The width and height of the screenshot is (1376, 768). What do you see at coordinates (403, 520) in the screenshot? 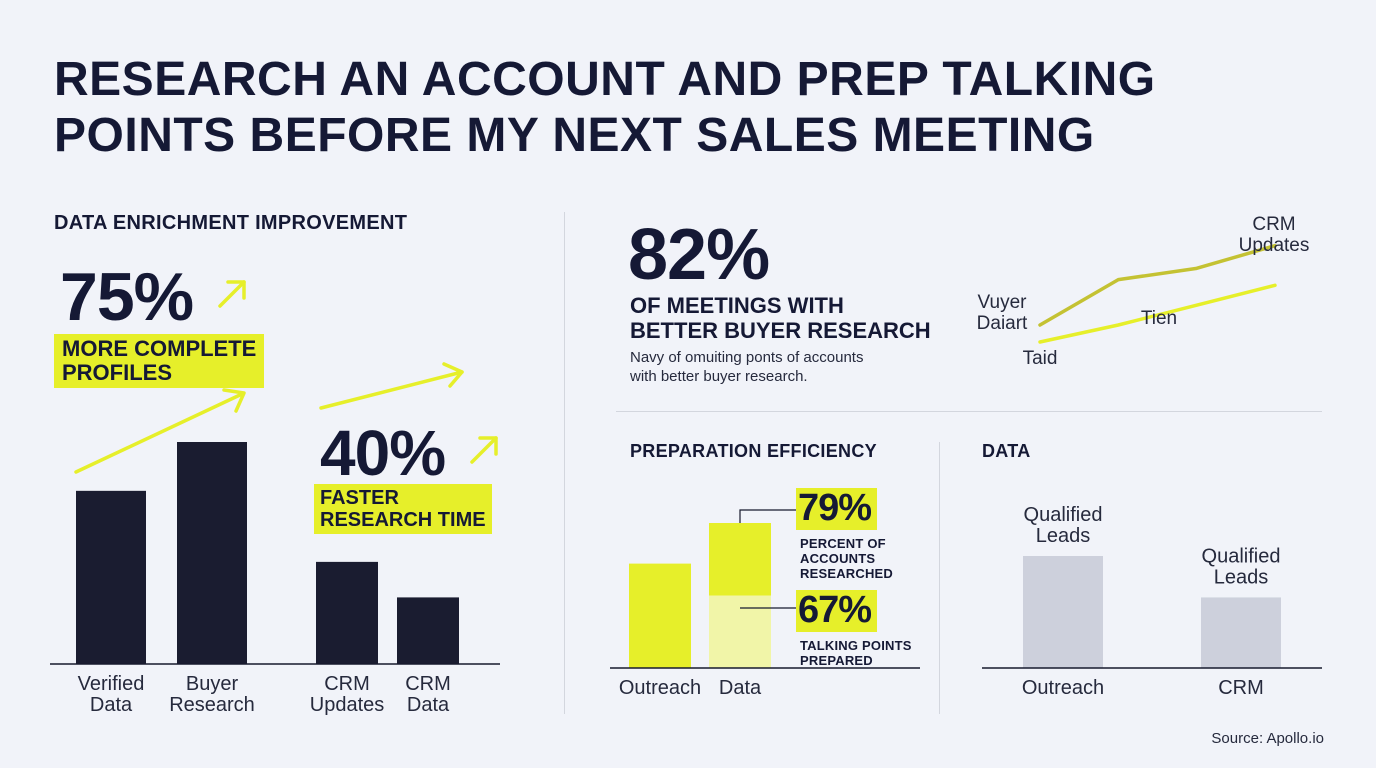
I see `stat-40-label-line2: RESEARCH TIME` at bounding box center [403, 520].